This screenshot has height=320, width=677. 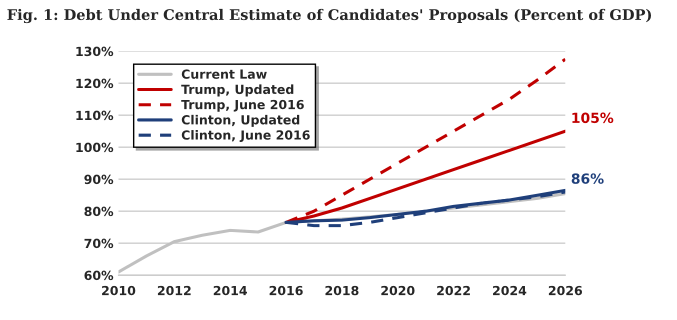 I want to click on x-tick-label: 2022, so click(x=453, y=291).